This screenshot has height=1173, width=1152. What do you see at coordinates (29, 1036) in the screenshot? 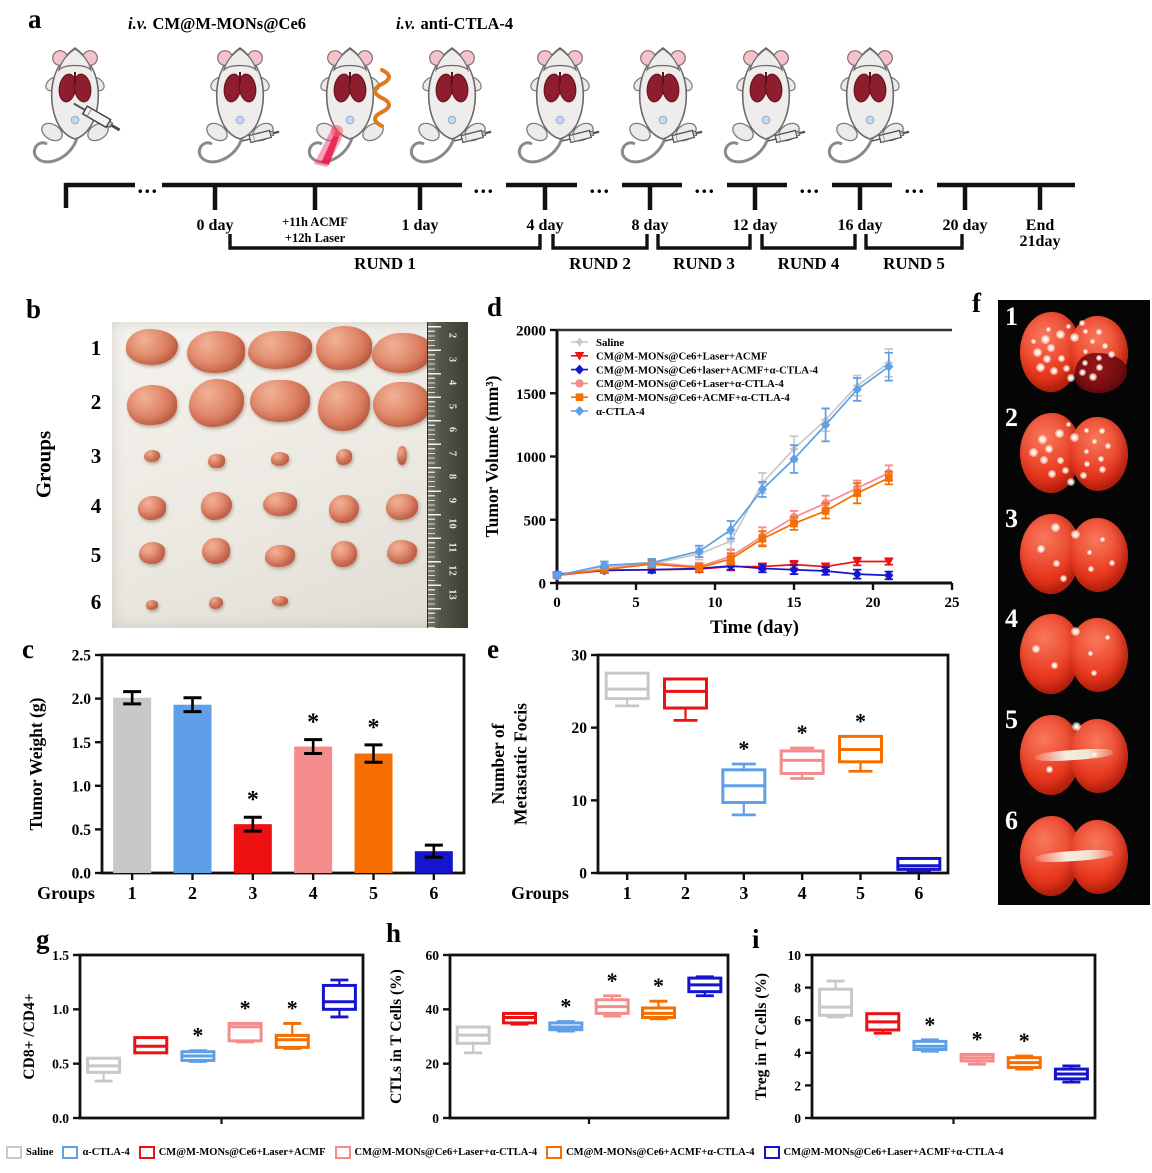
I see `svg-text: CD8+ /CD4+` at bounding box center [29, 1036].